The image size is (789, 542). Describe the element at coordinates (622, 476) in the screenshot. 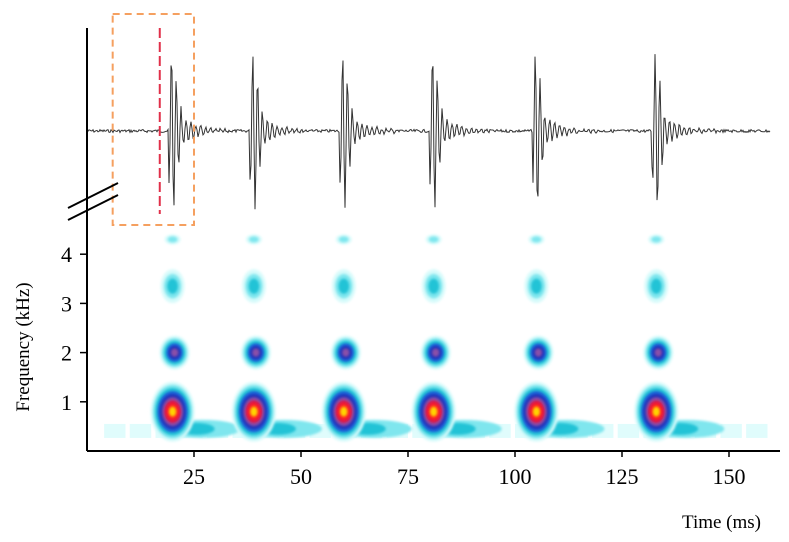

I see `x-tick-label: 125` at that location.